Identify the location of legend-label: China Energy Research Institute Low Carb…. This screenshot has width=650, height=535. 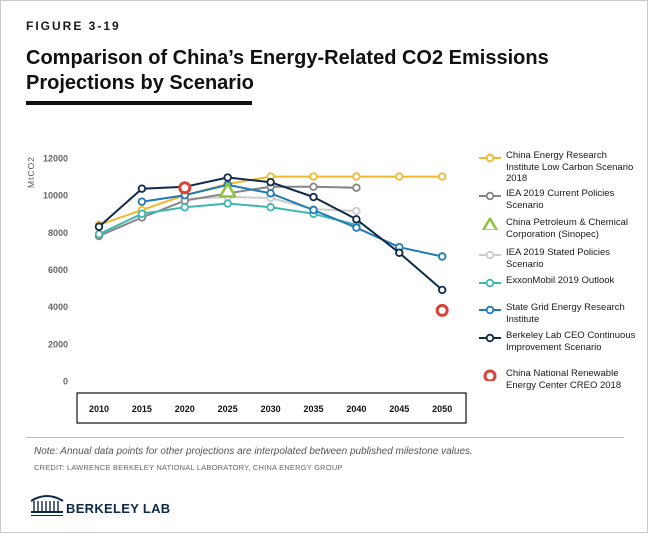
(570, 167).